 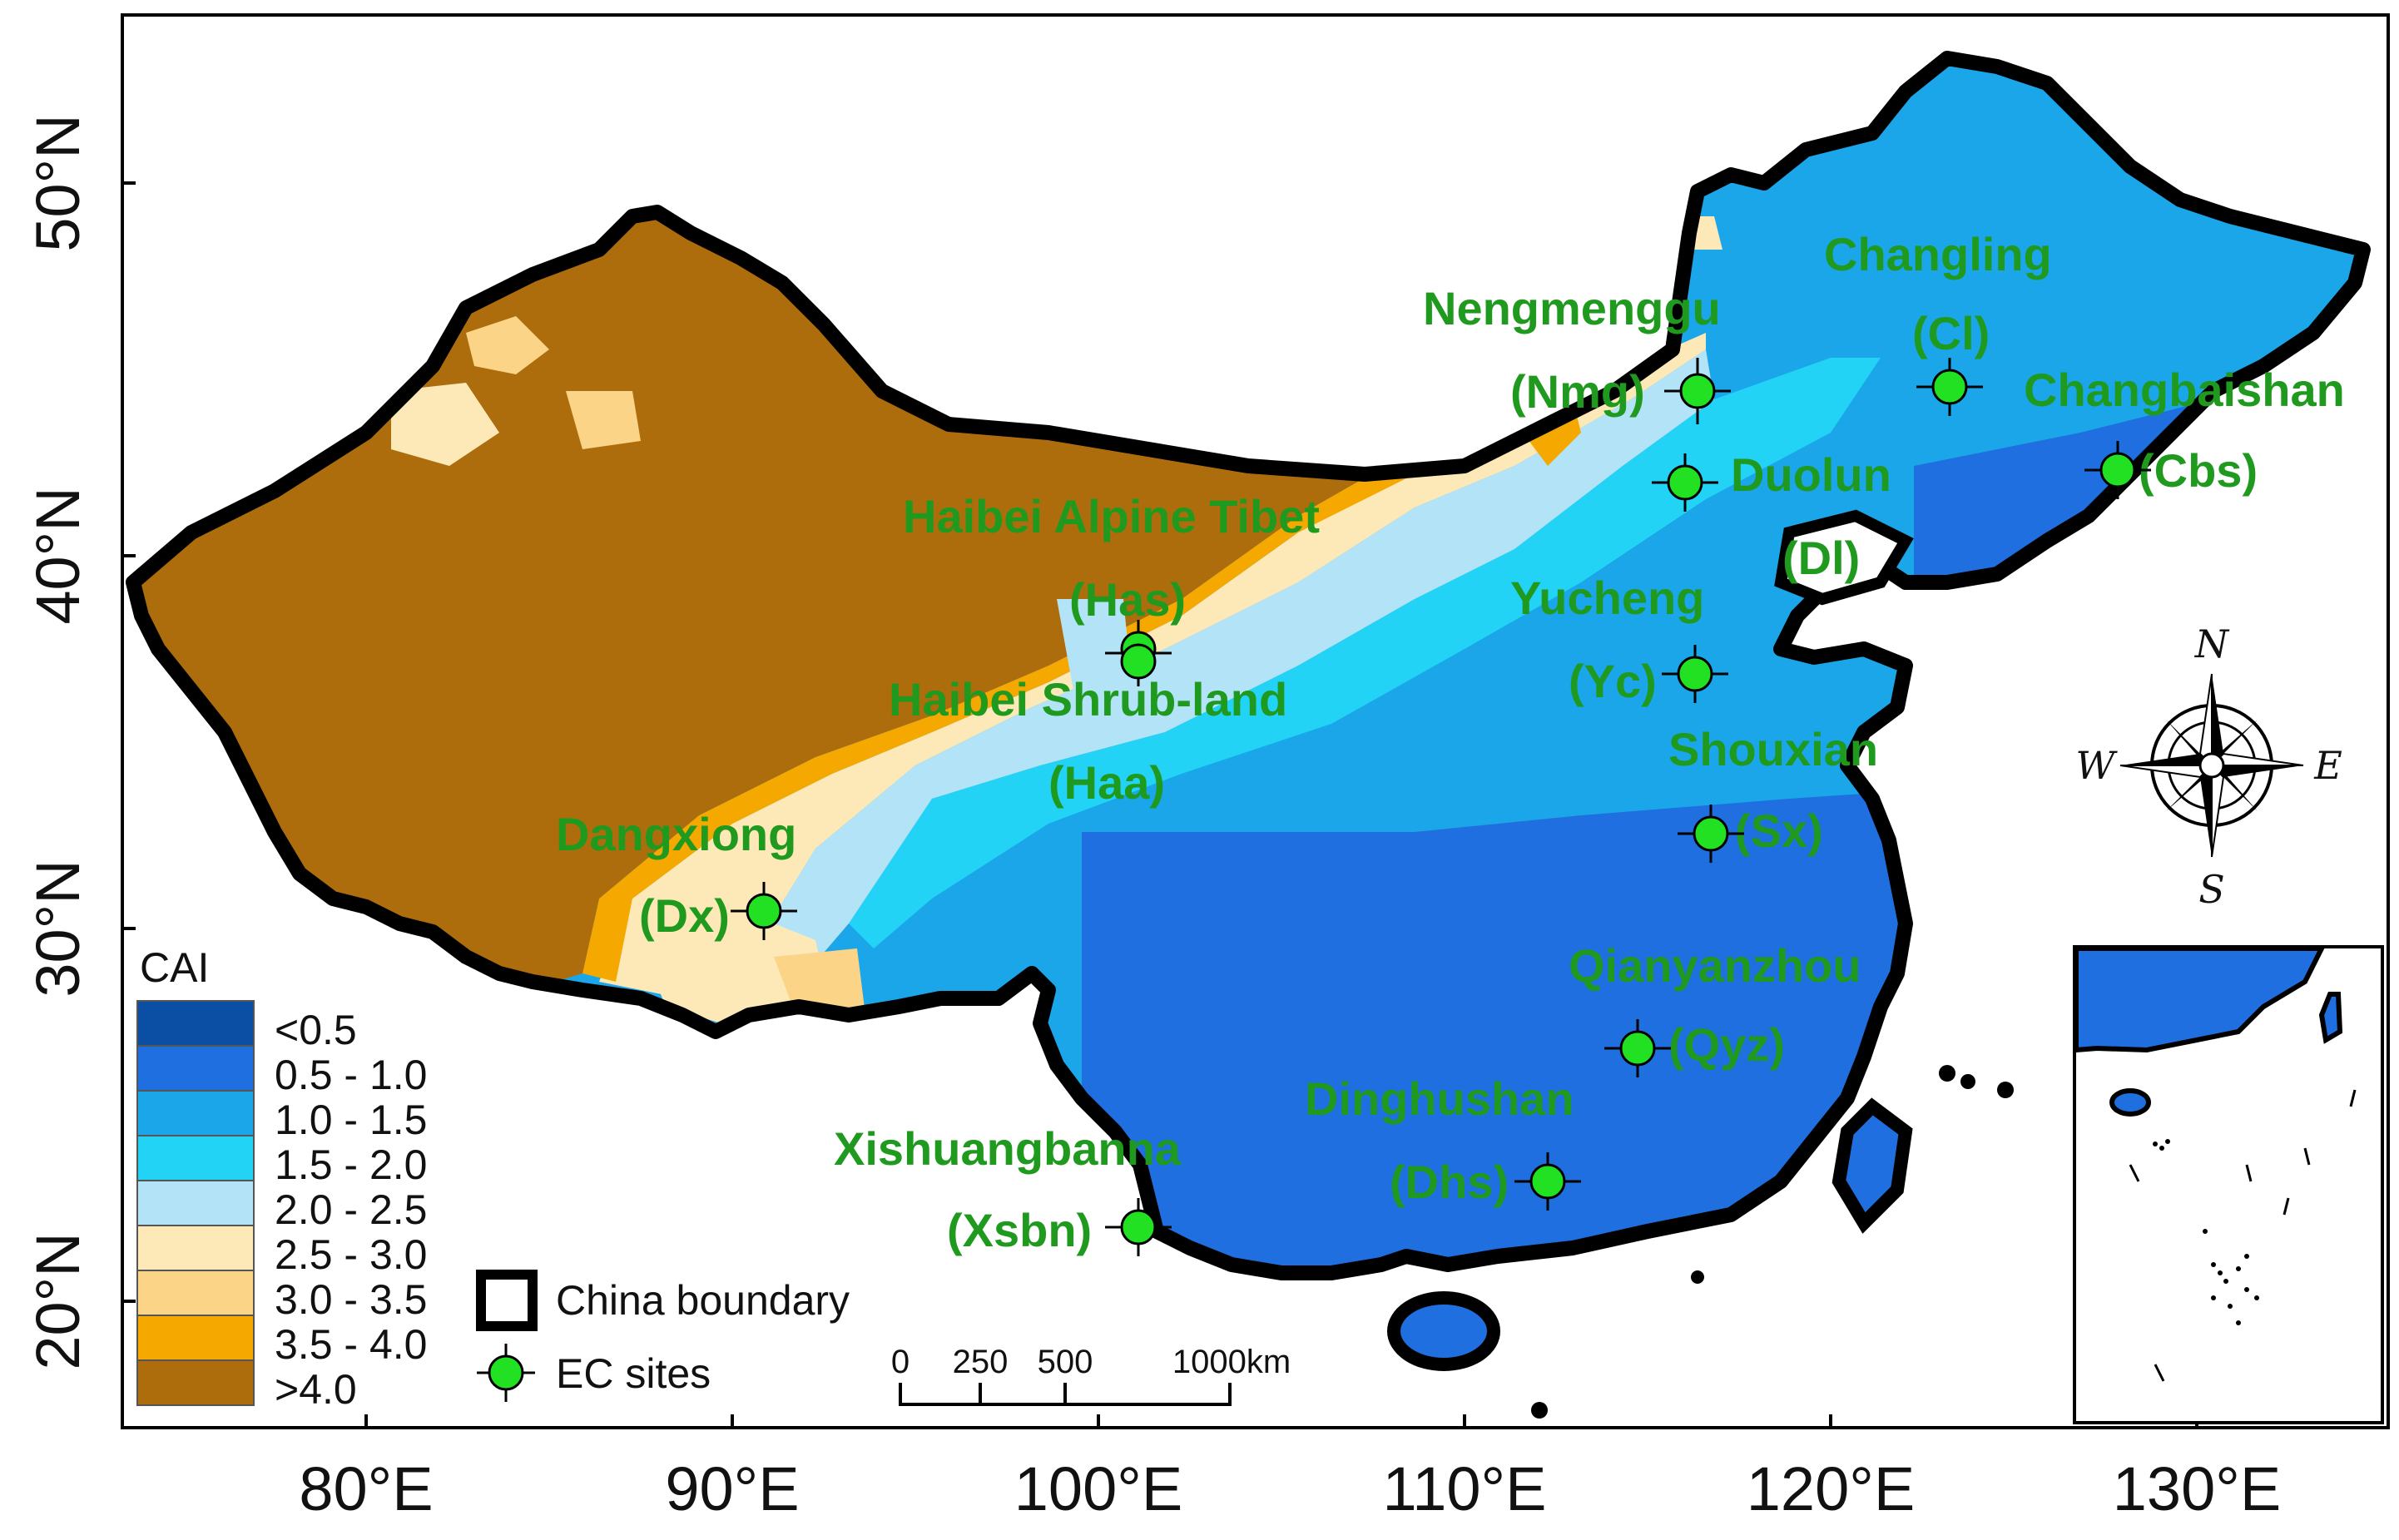 What do you see at coordinates (2212, 643) in the screenshot?
I see `compass-north: N` at bounding box center [2212, 643].